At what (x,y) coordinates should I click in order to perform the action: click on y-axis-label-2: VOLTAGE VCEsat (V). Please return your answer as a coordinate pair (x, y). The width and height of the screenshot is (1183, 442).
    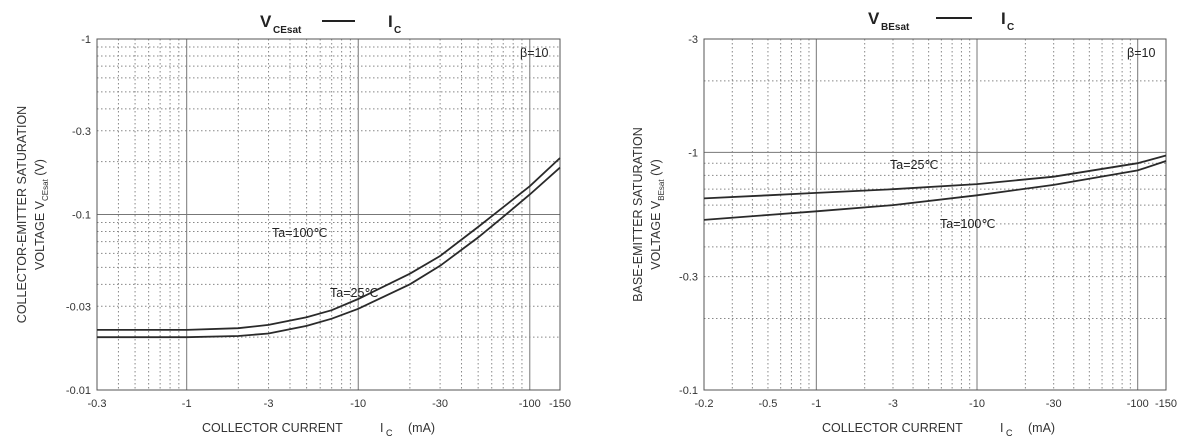
    Looking at the image, I should click on (41, 214).